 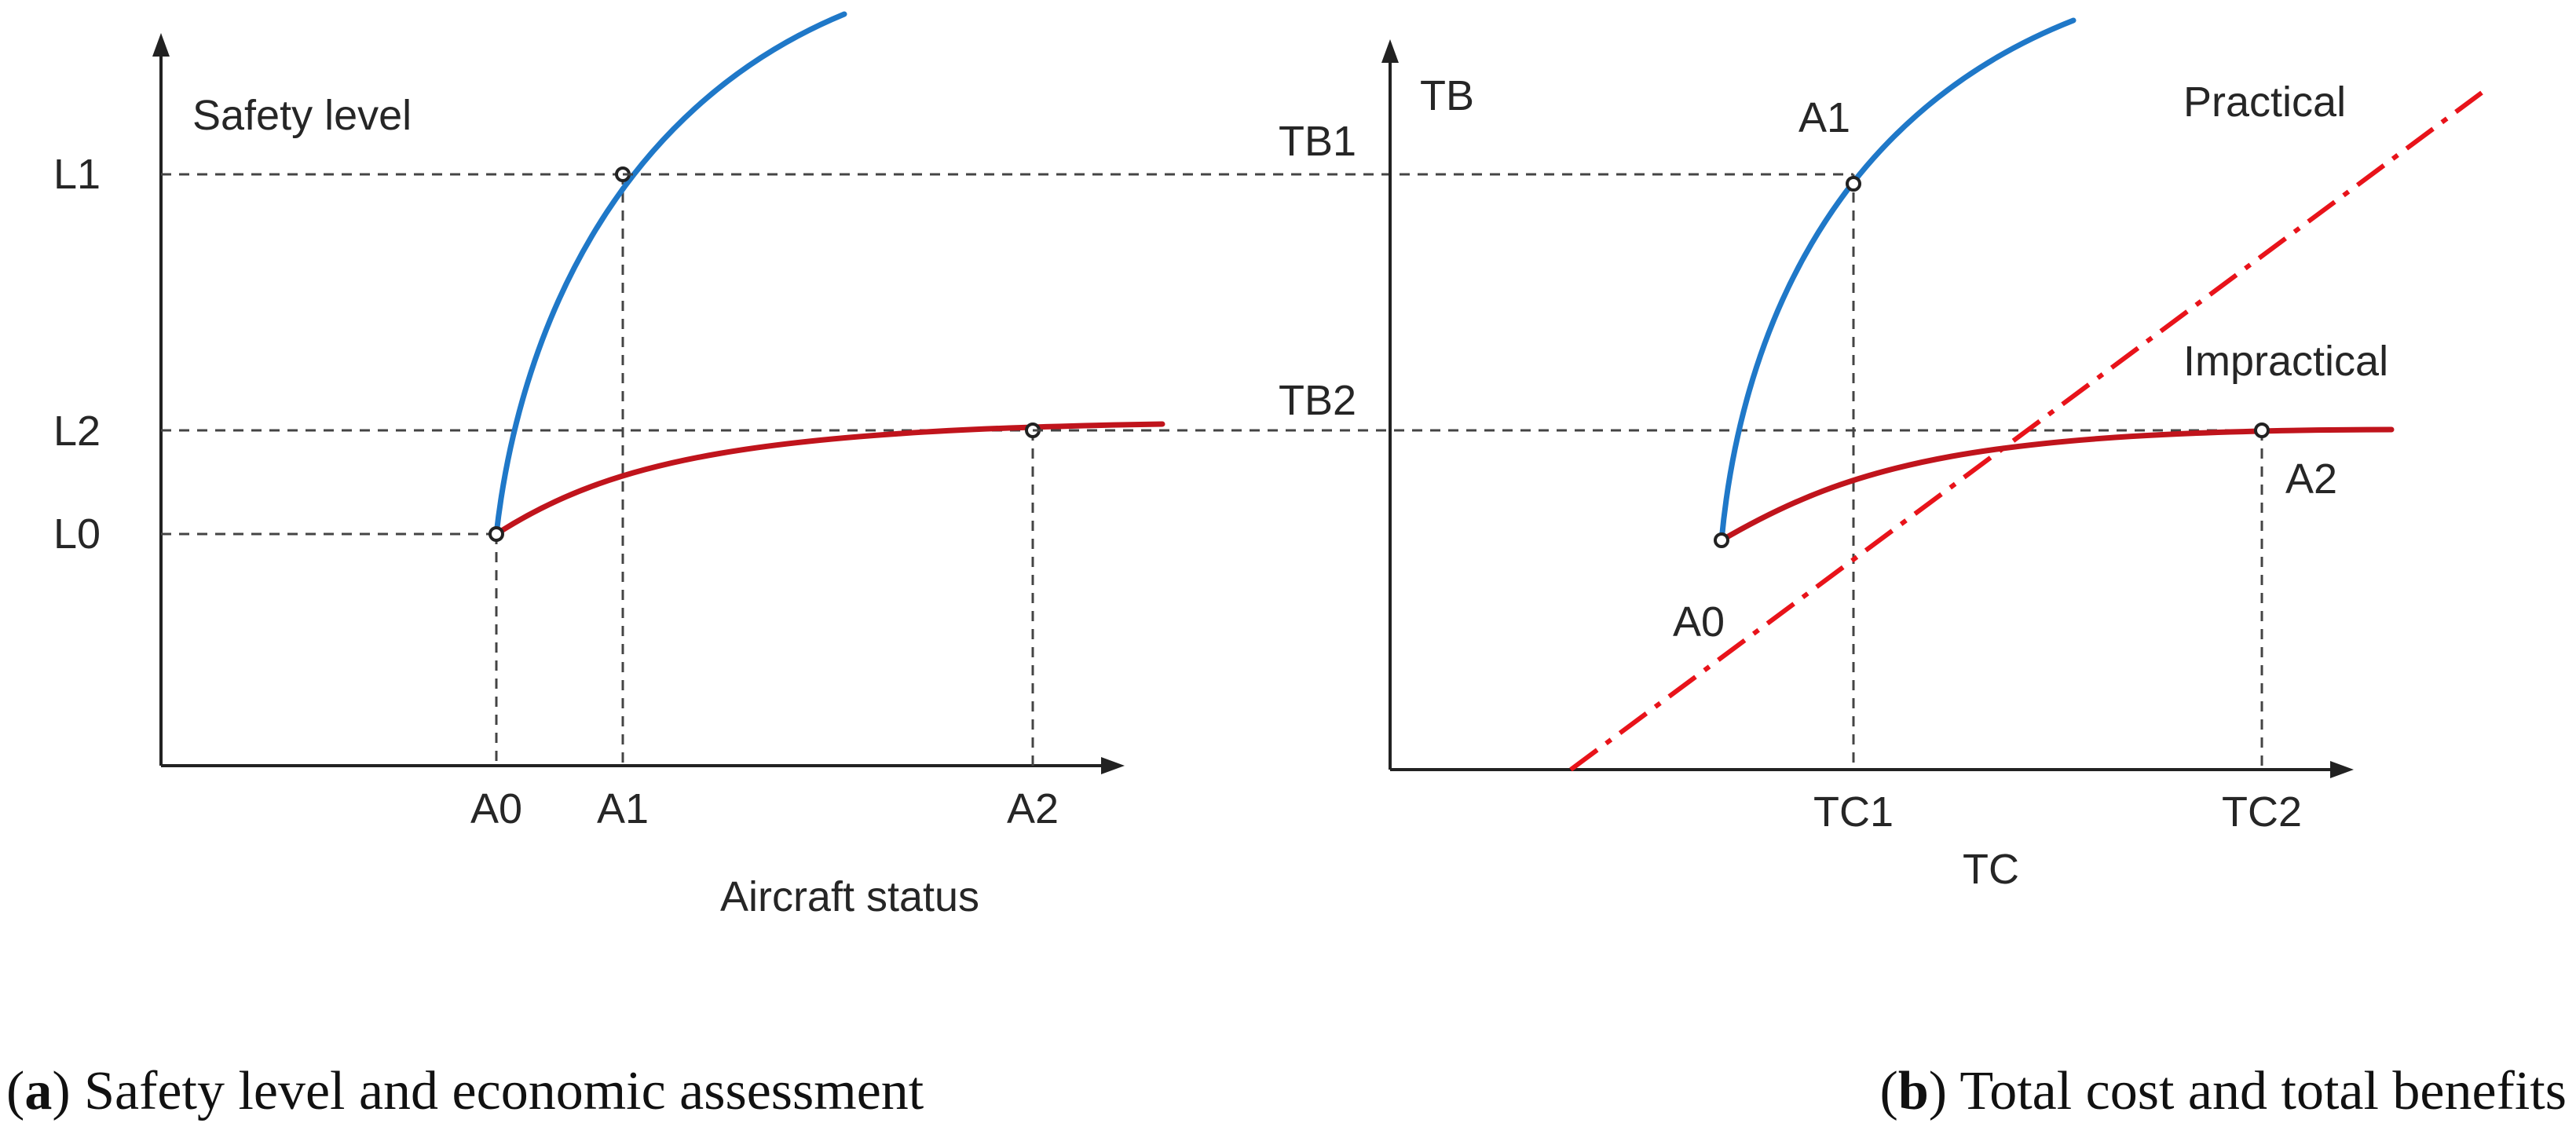 I want to click on panel-a-x-arrowhead, so click(x=1113, y=765).